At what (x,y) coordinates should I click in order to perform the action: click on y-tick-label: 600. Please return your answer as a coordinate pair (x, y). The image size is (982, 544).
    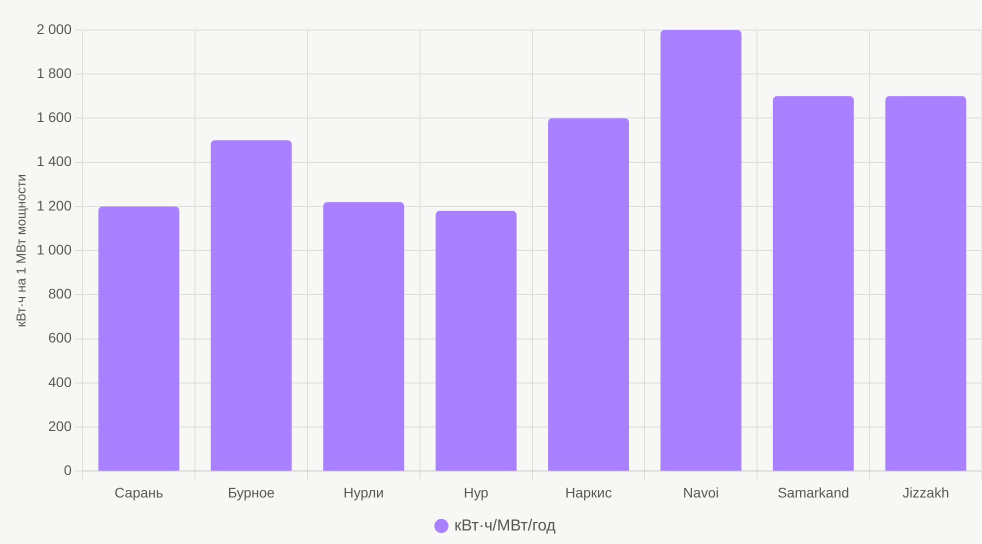
    Looking at the image, I should click on (60, 338).